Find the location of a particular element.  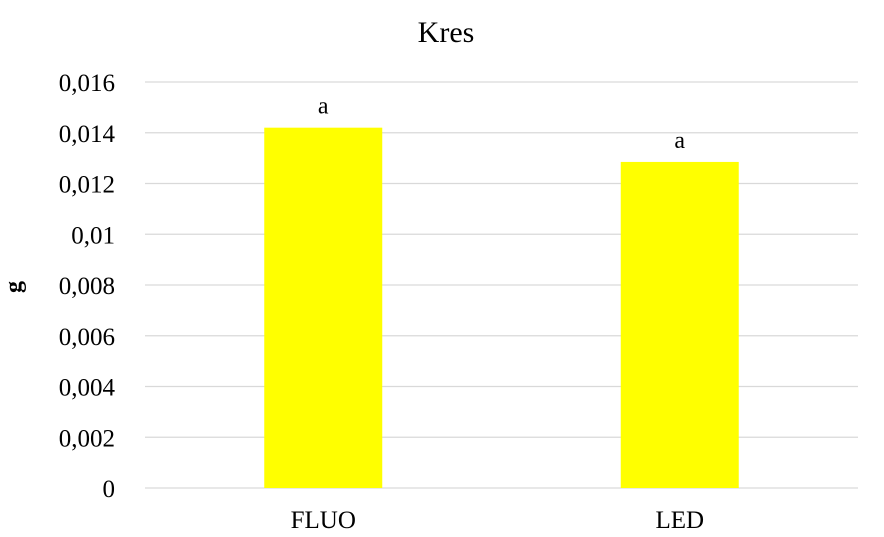

y-tick-label: 0,002 is located at coordinates (87, 438).